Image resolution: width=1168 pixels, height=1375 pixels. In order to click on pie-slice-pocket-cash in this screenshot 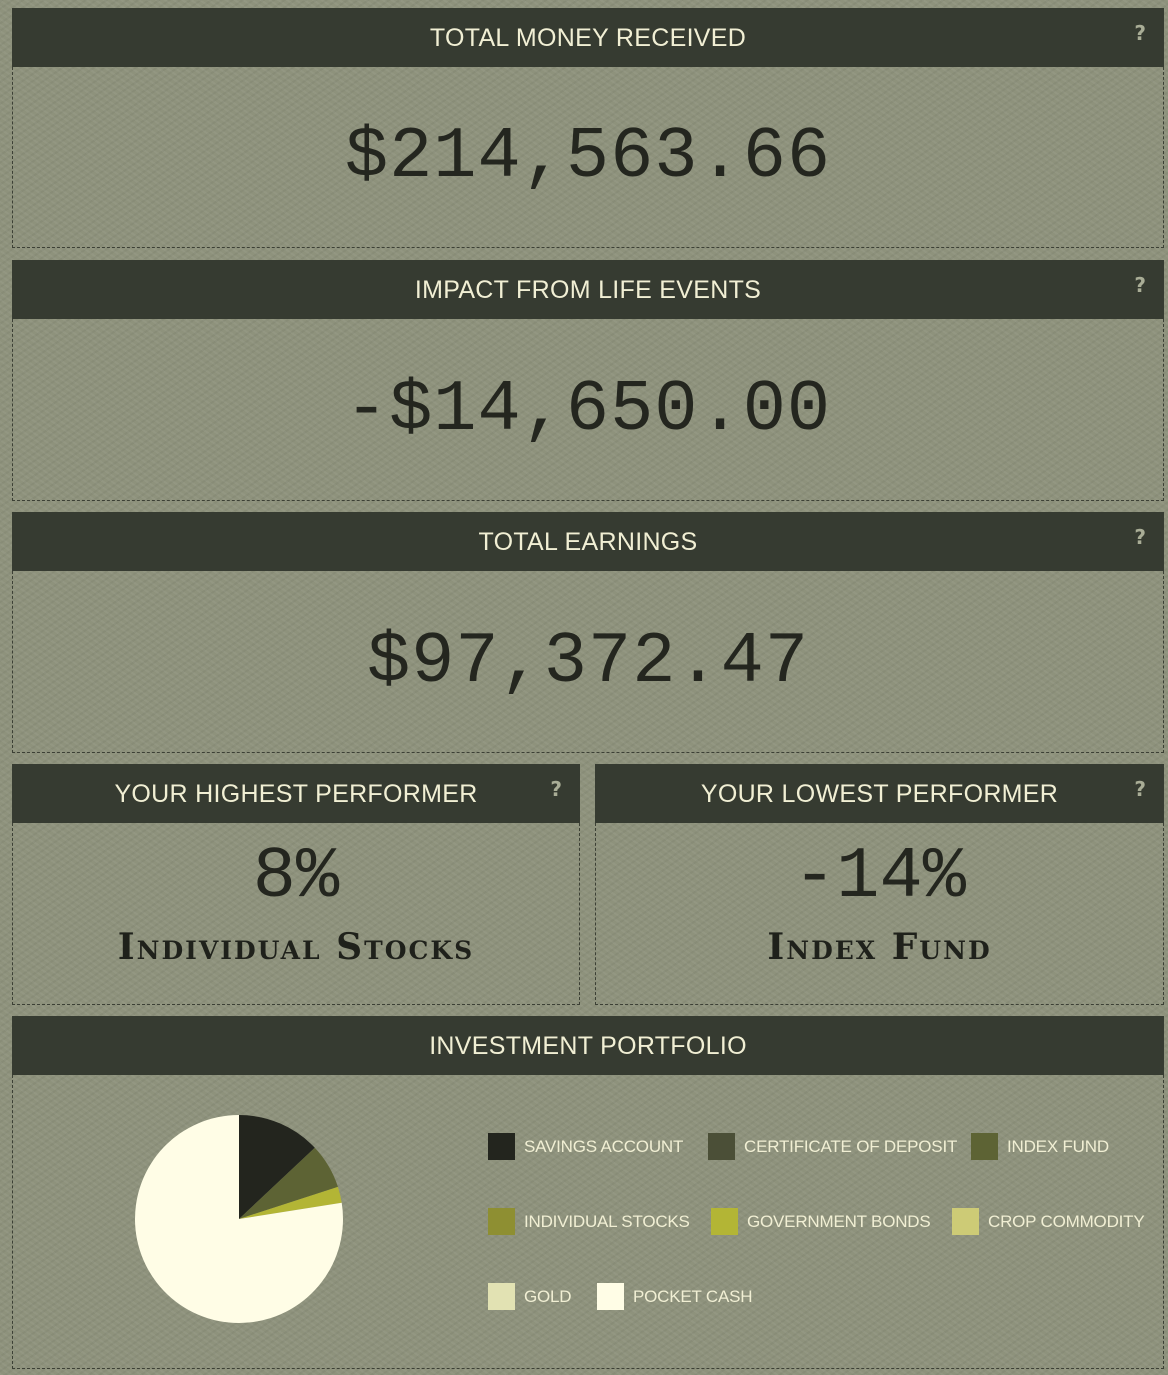, I will do `click(239, 1219)`.